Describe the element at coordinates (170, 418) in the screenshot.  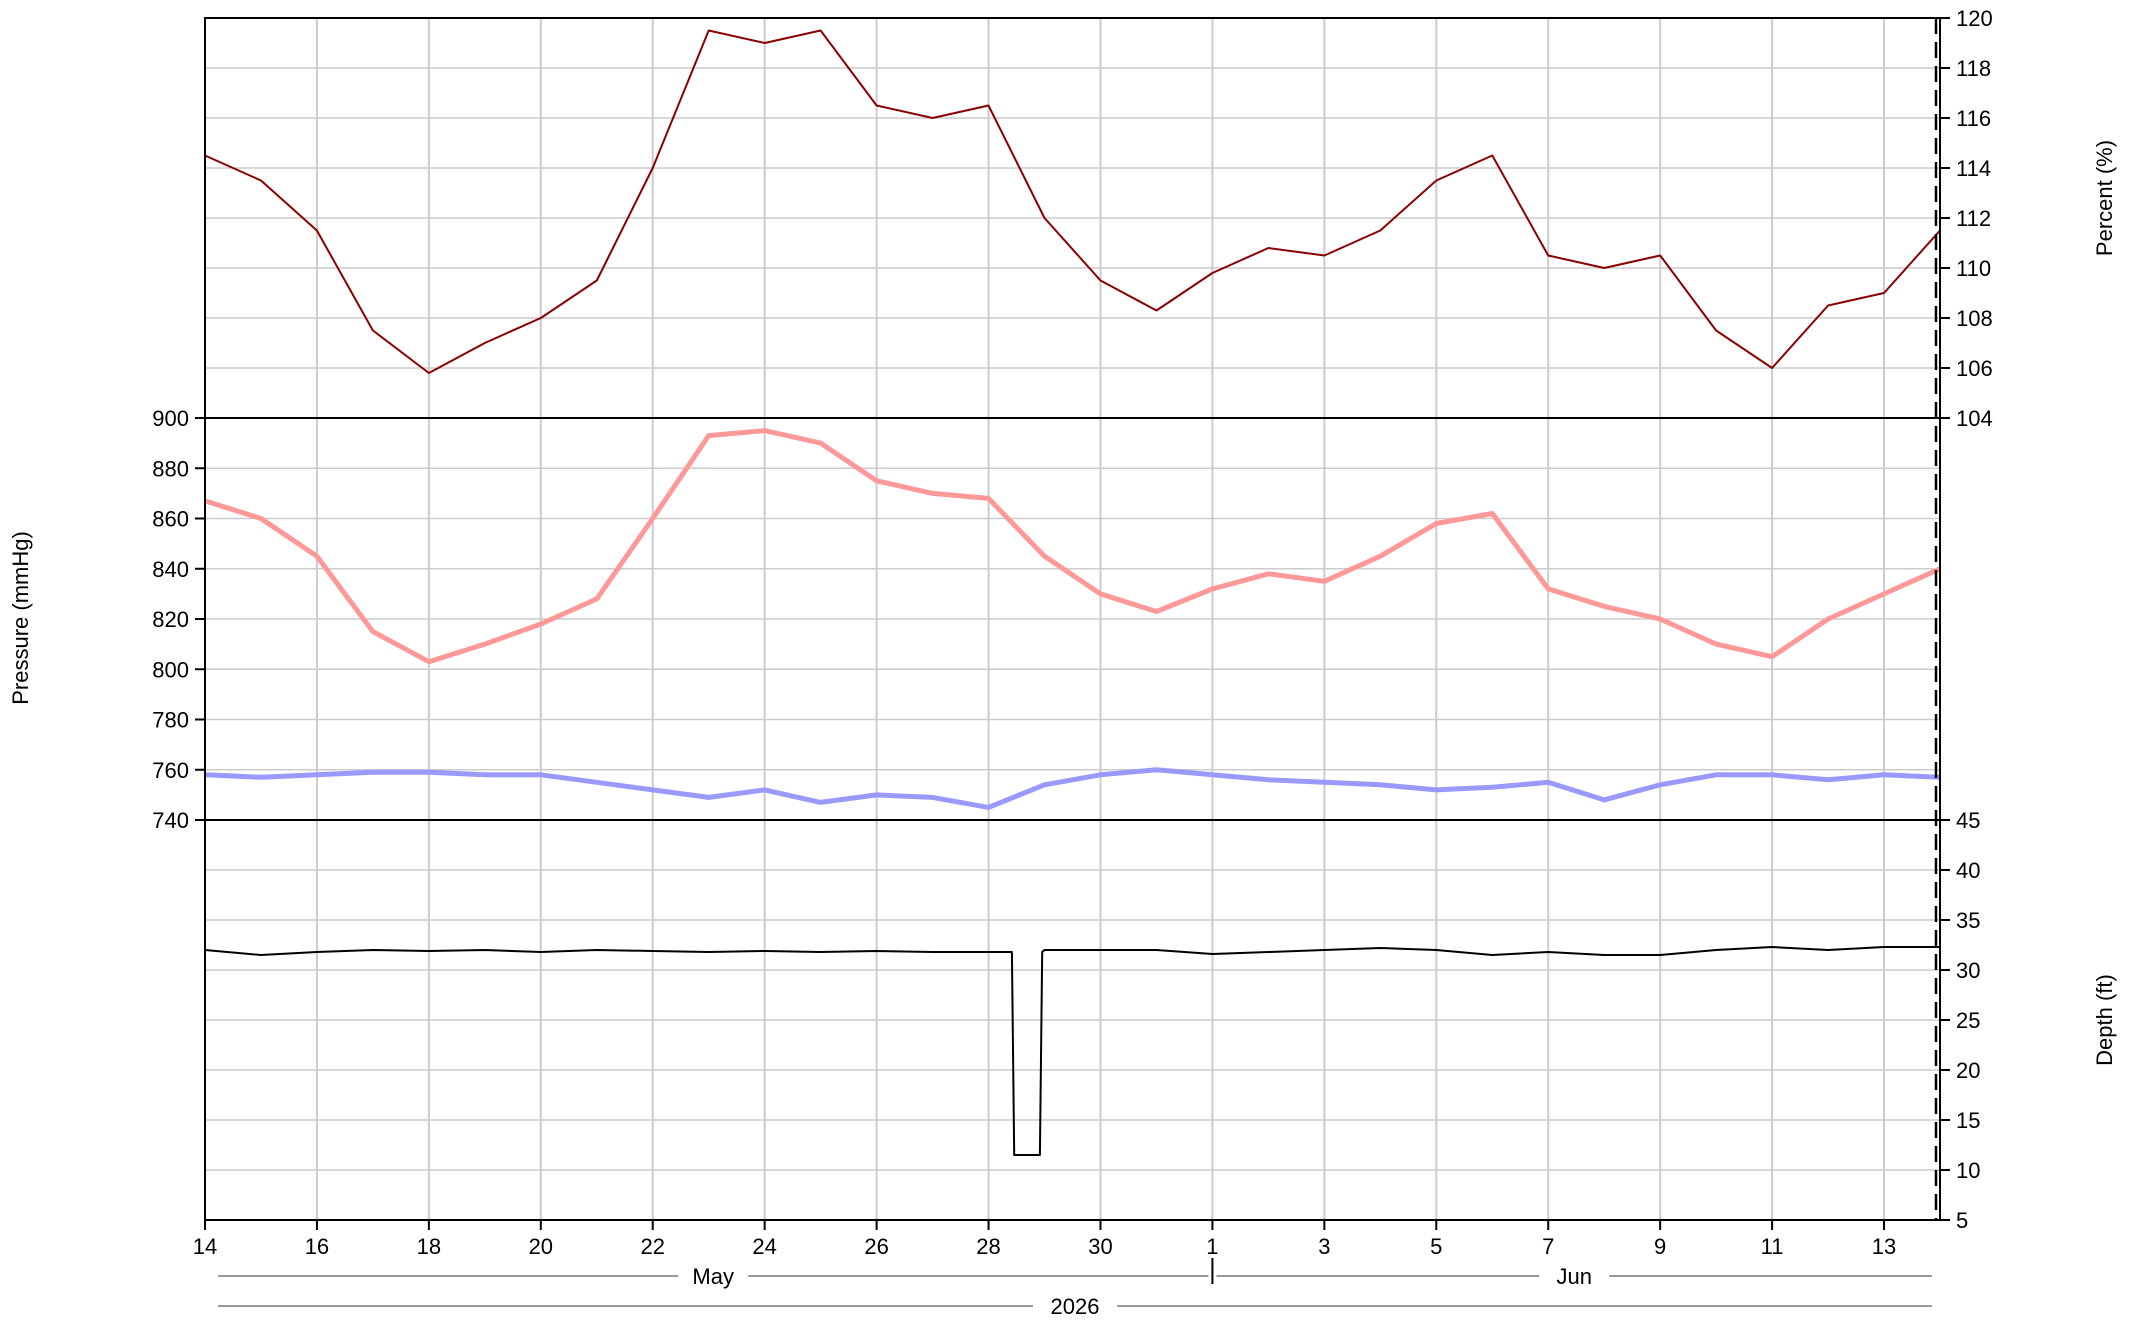
I see `y-tick-label: 900` at that location.